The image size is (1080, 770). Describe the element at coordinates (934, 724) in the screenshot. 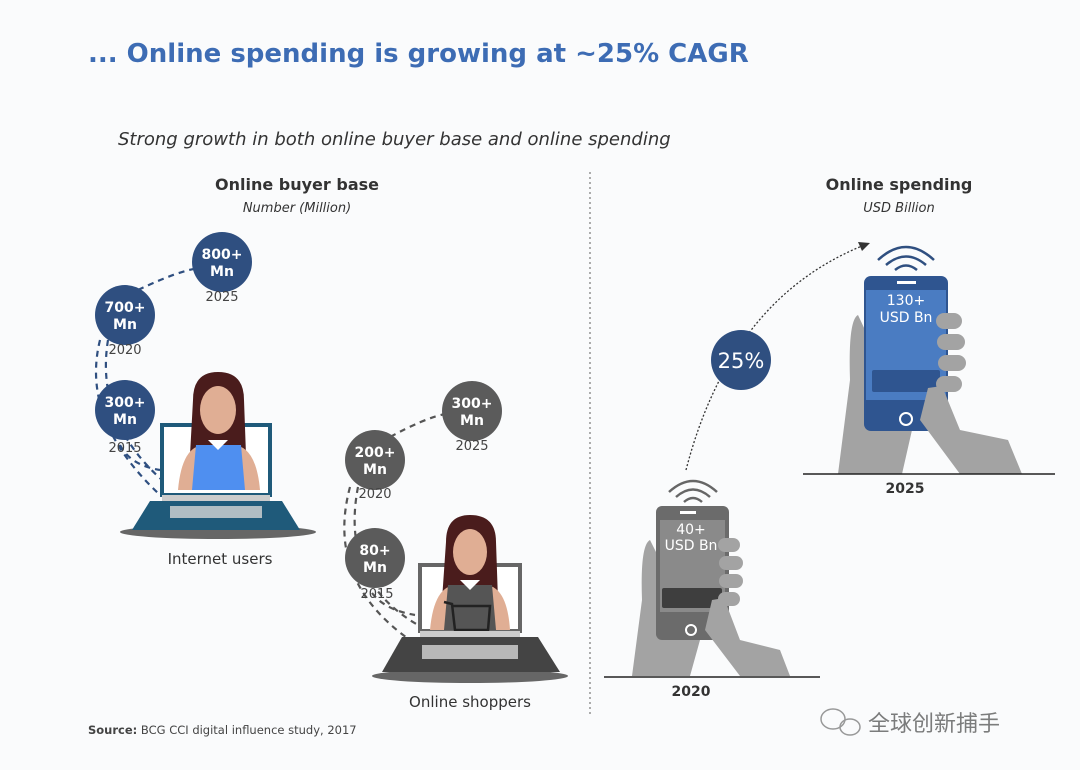

I see `svg-text: 全球创新捕手` at that location.